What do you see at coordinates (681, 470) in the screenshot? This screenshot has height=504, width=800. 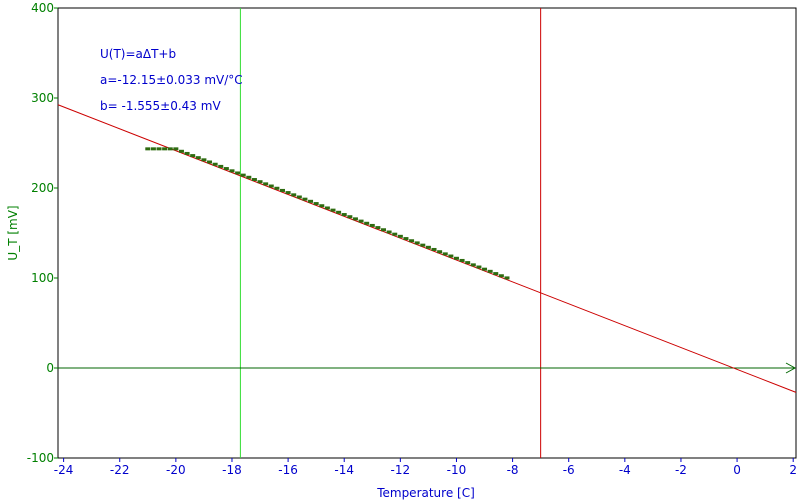 I see `x-tick-label: -2` at bounding box center [681, 470].